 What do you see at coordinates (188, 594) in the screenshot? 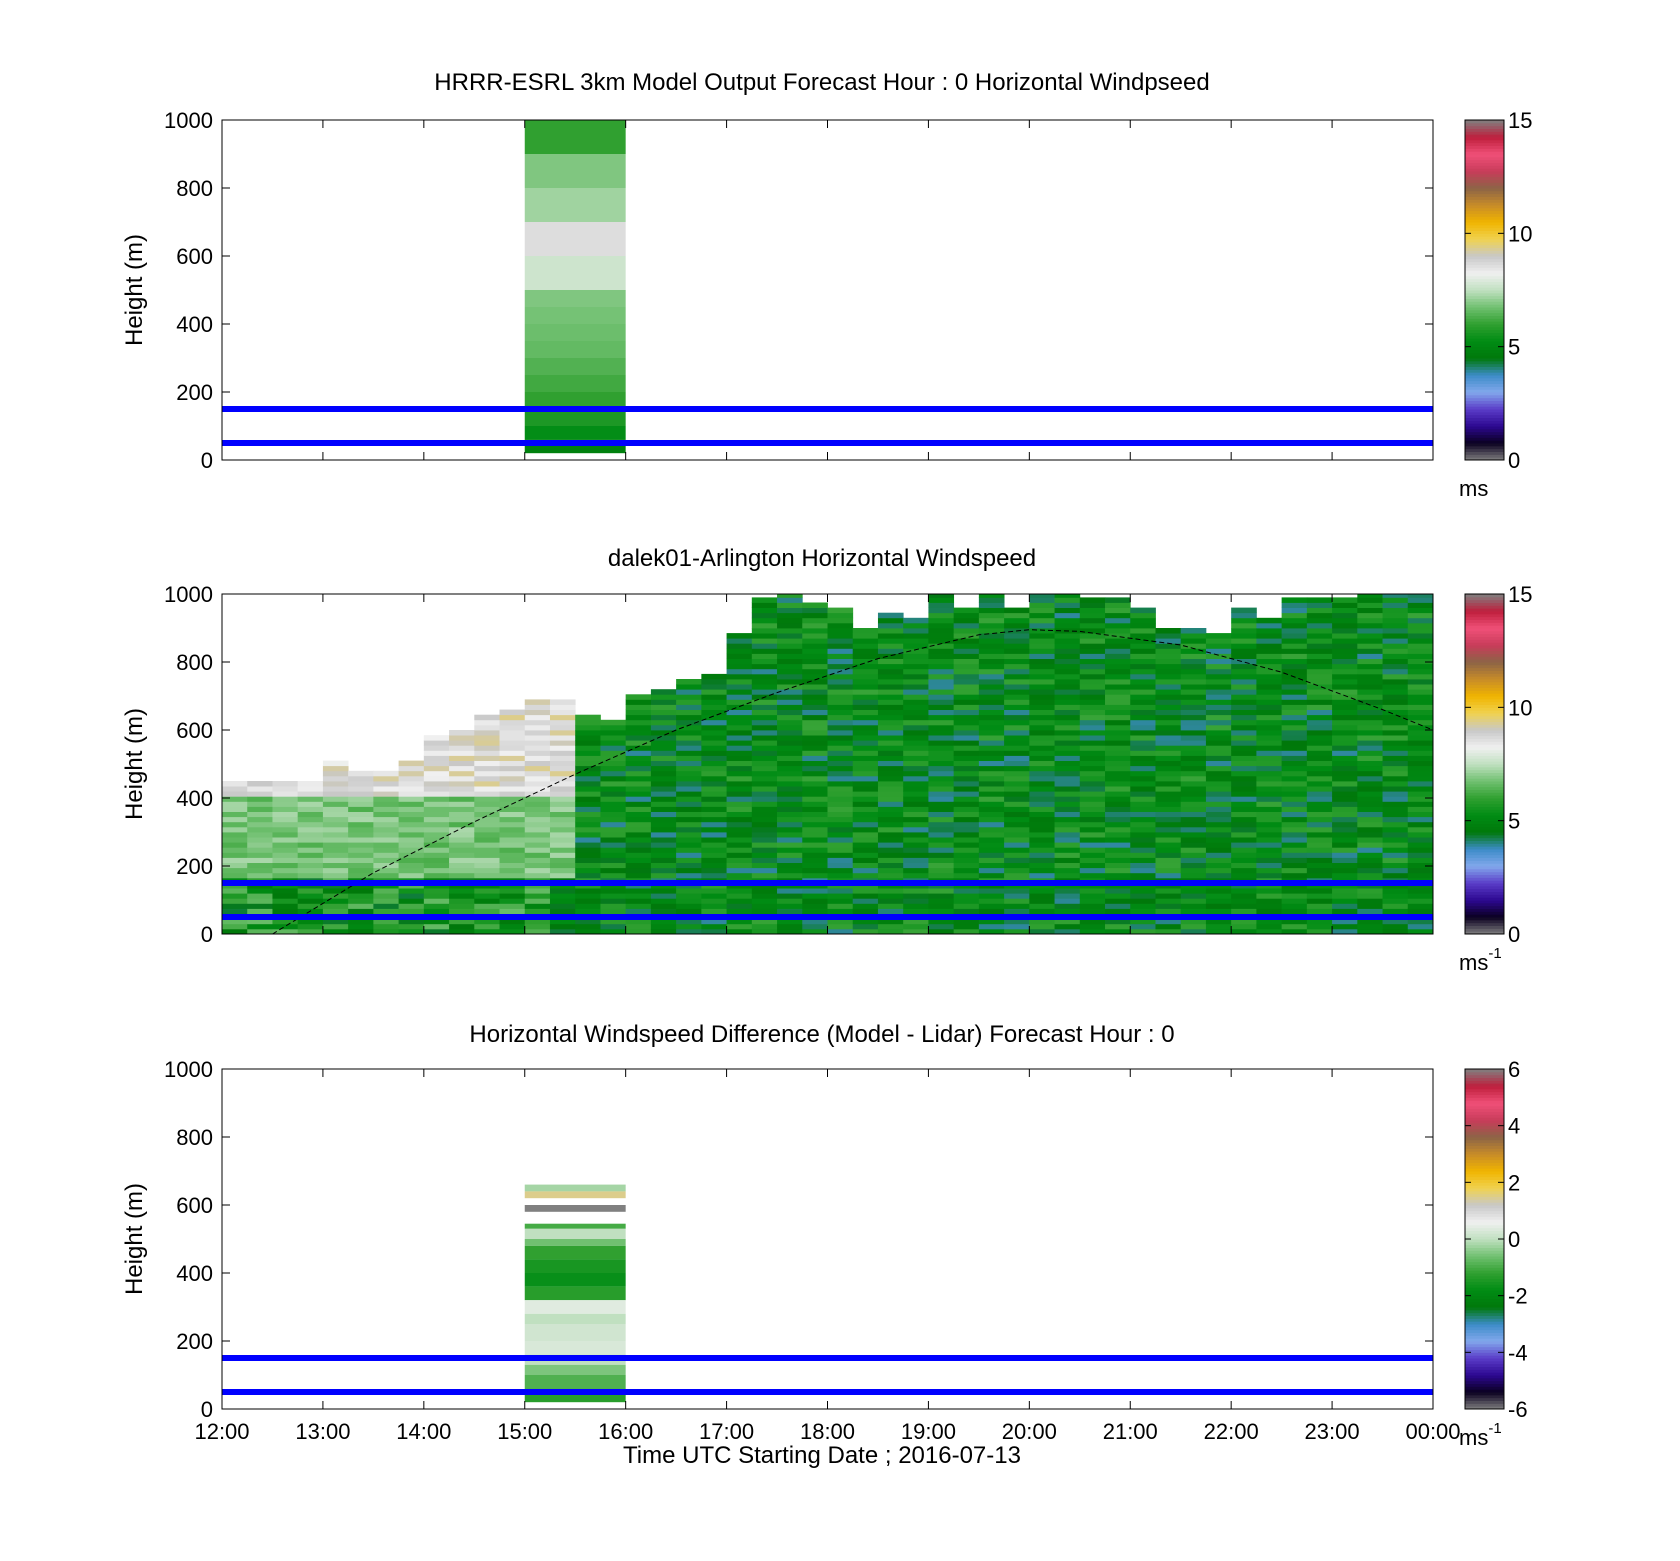
I see `y-tick-label: 1000` at bounding box center [188, 594].